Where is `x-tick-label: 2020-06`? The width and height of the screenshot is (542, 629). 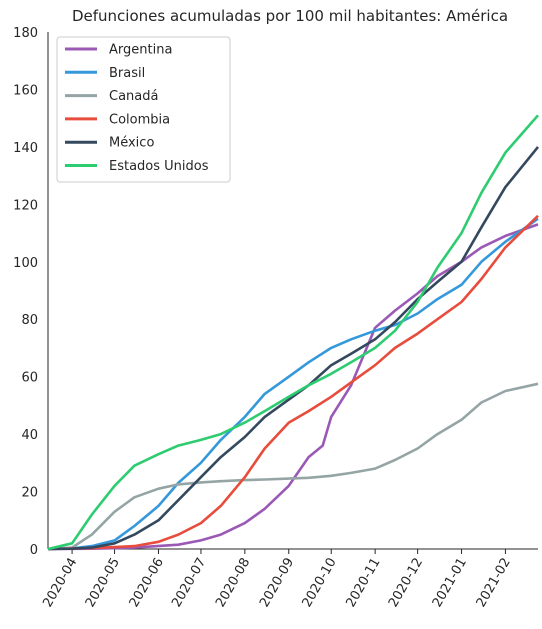
x-tick-label: 2020-06 is located at coordinates (147, 583).